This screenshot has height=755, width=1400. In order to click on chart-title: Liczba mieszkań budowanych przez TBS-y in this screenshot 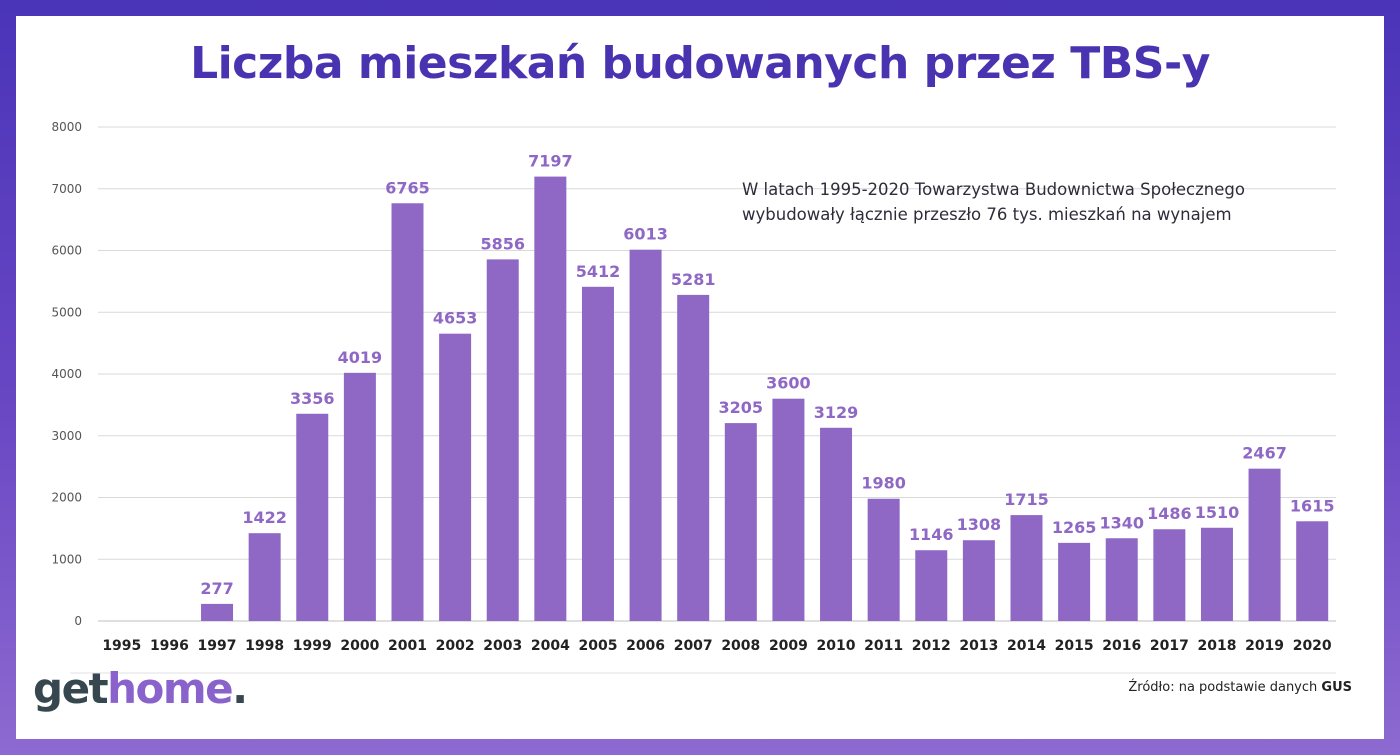, I will do `click(700, 63)`.